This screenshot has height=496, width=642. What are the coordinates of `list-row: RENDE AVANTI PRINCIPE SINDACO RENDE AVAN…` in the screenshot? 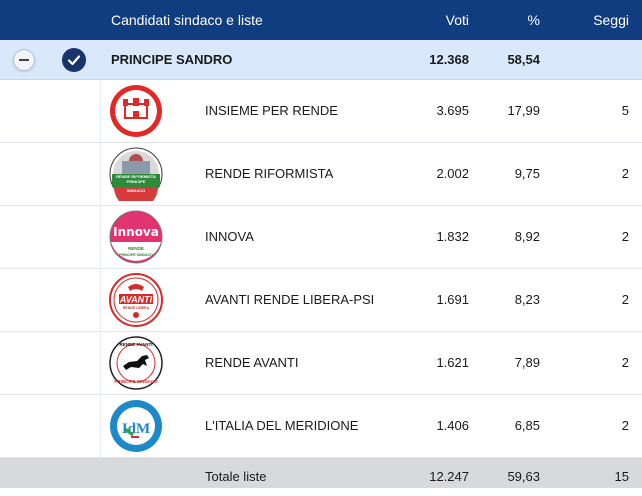 It's located at (321, 363).